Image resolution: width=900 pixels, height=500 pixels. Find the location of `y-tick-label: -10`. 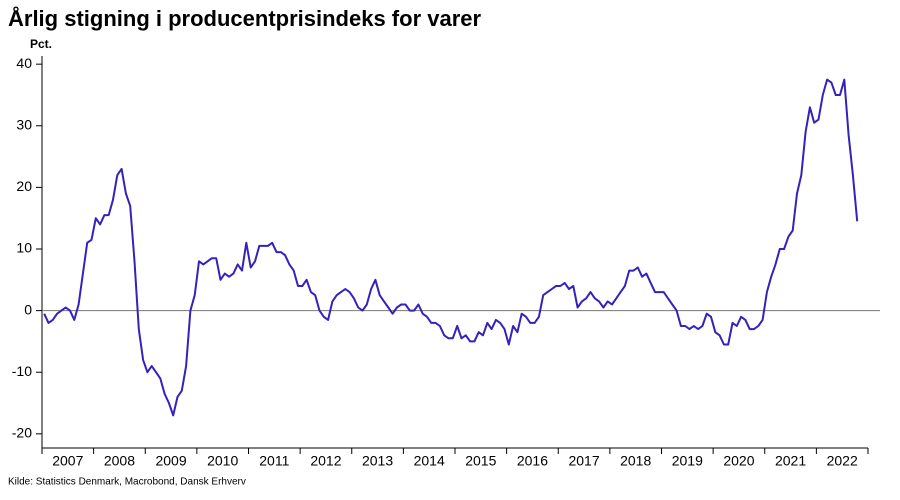

y-tick-label: -10 is located at coordinates (22, 371).